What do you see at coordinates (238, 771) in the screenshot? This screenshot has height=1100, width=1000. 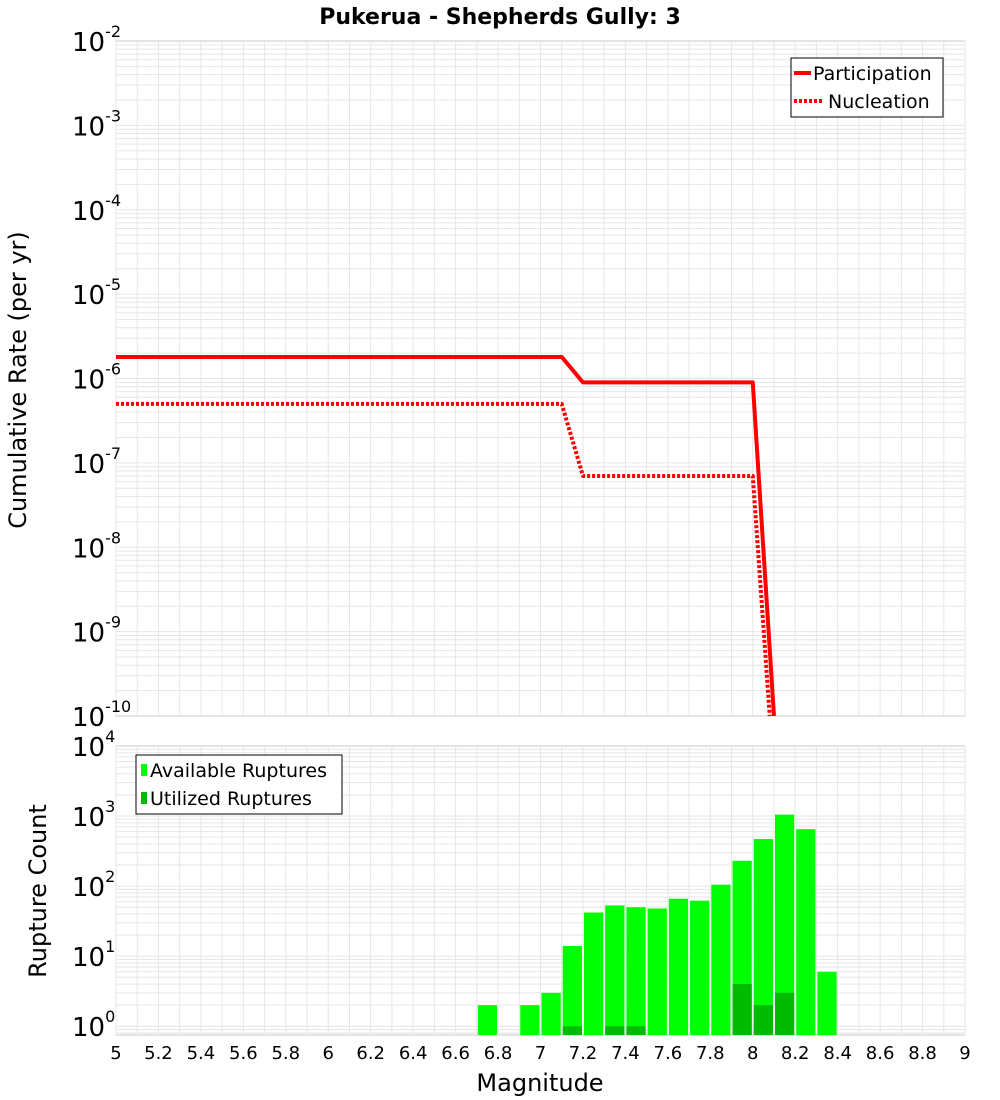 I see `legend-available-label: Available Ruptures` at bounding box center [238, 771].